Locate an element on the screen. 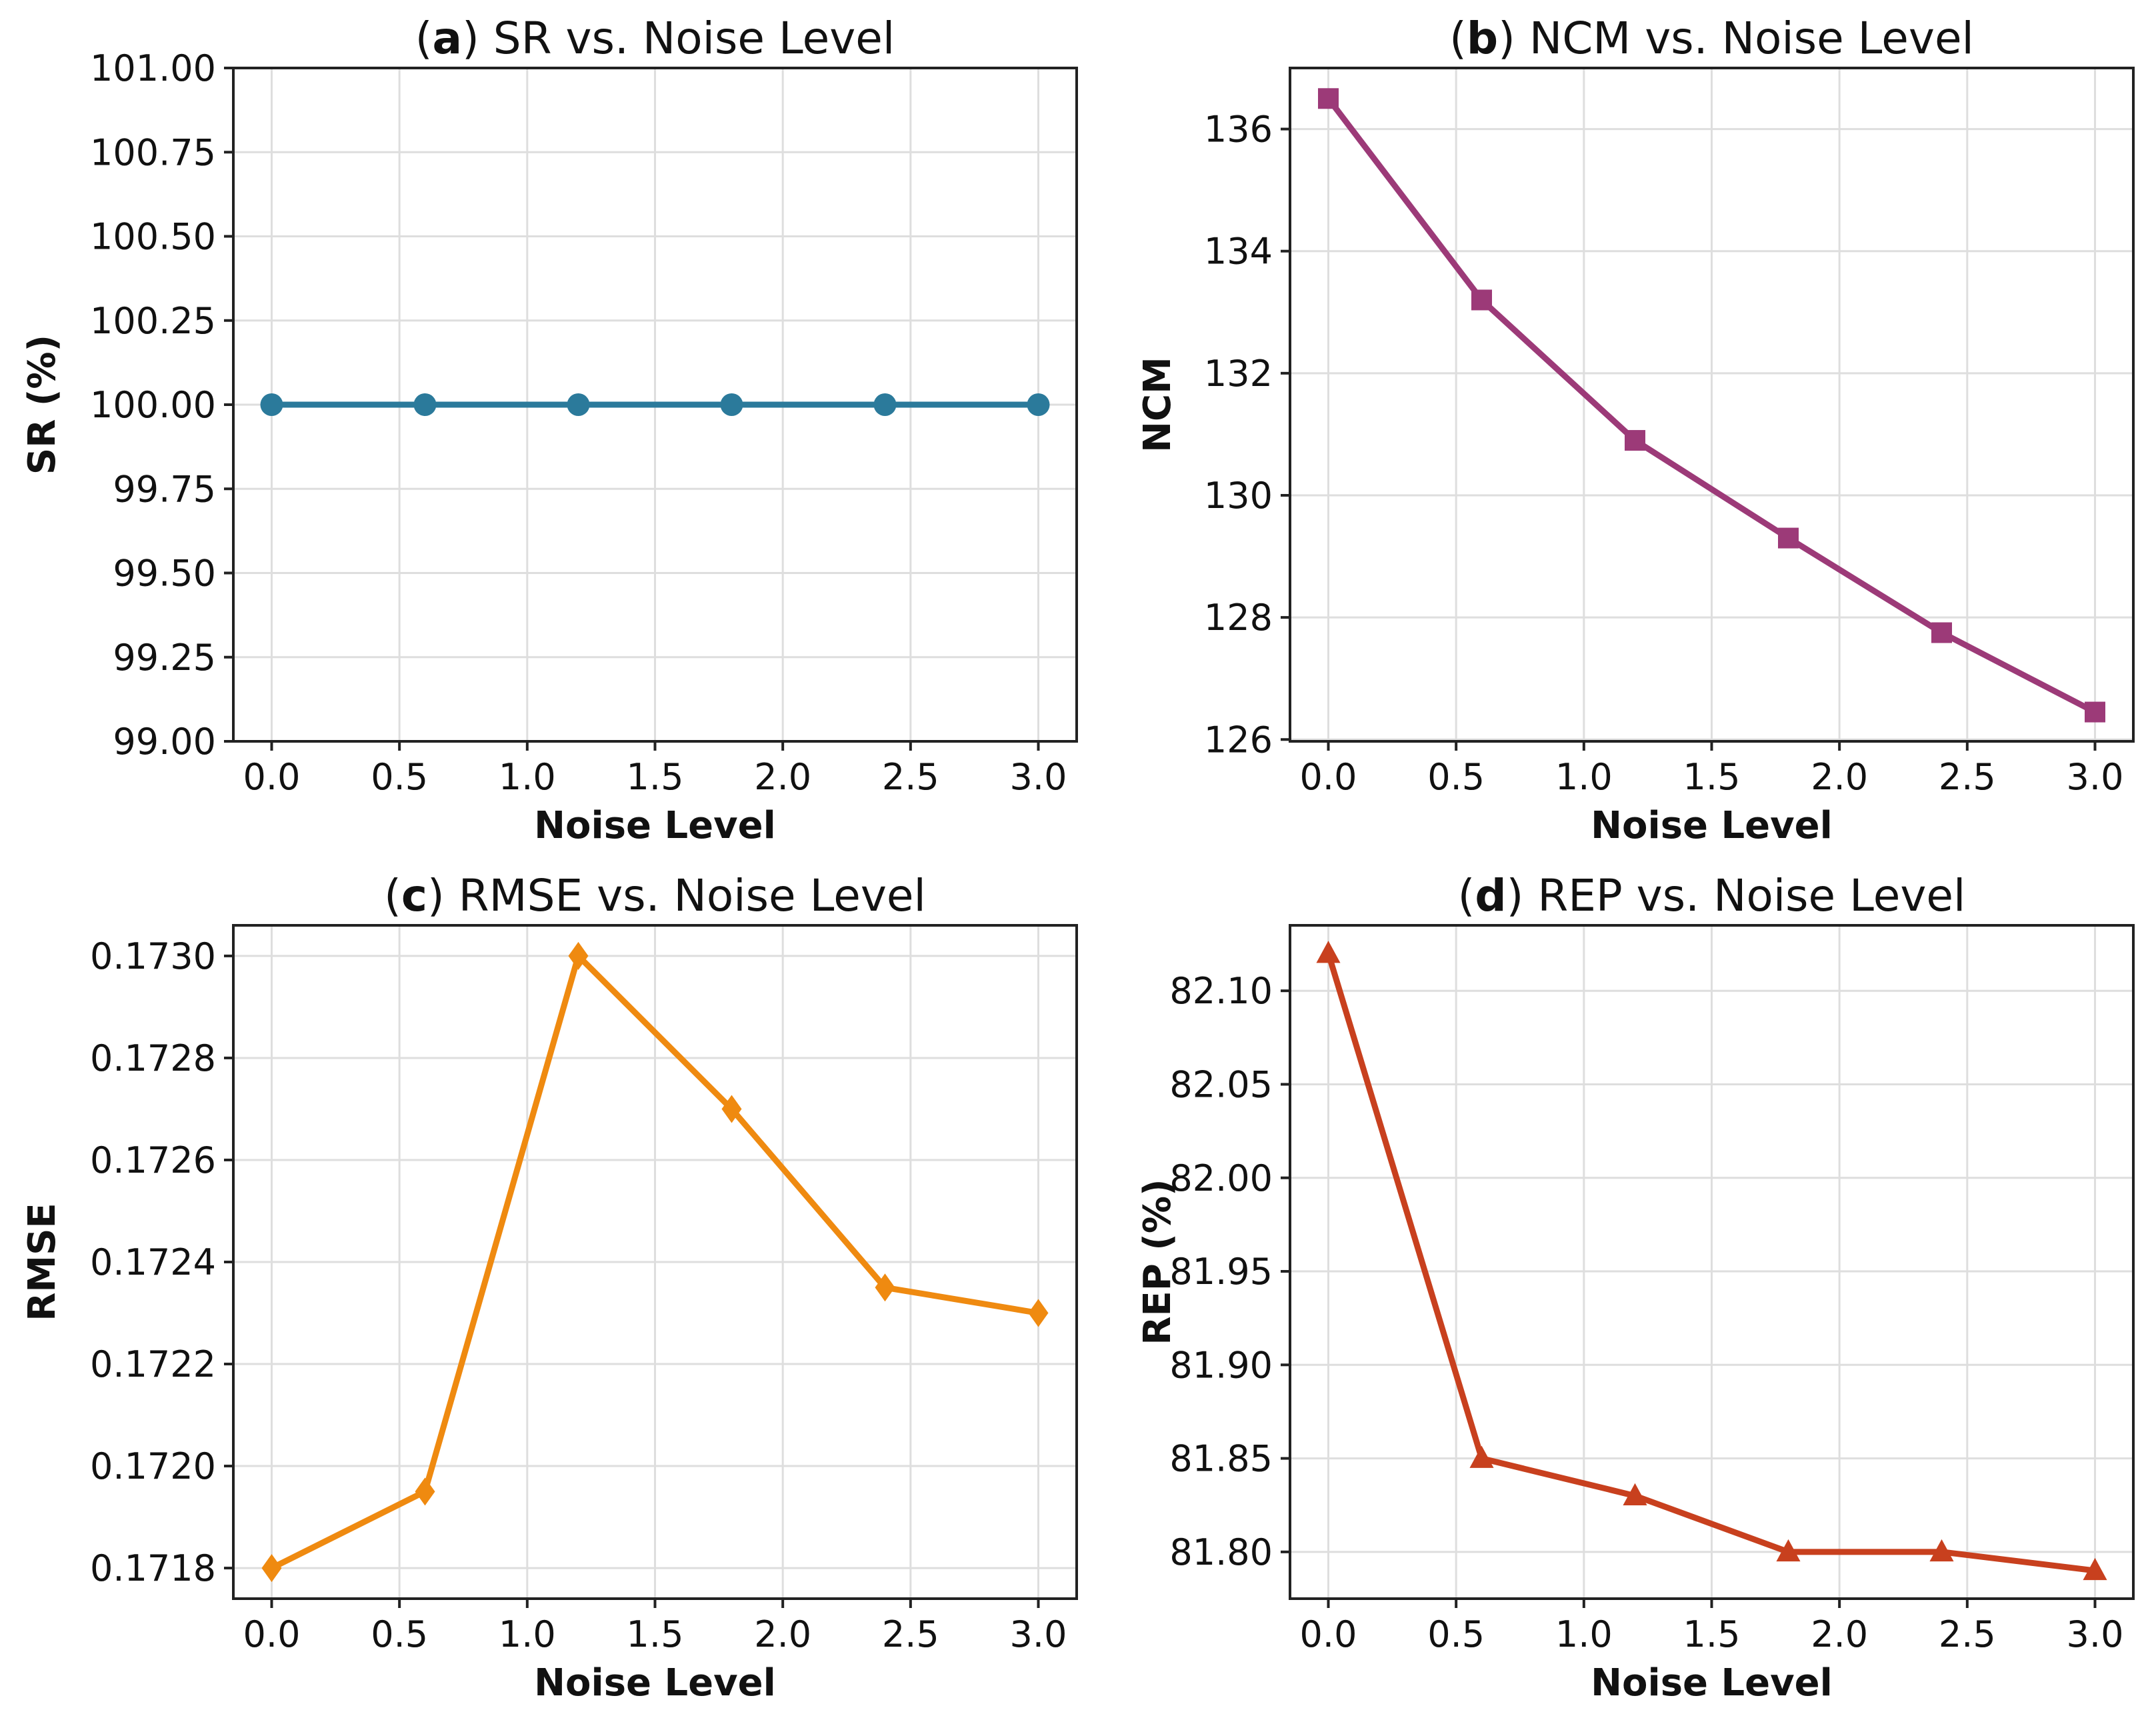  y-axis-label: REP (%) is located at coordinates (1157, 1262).